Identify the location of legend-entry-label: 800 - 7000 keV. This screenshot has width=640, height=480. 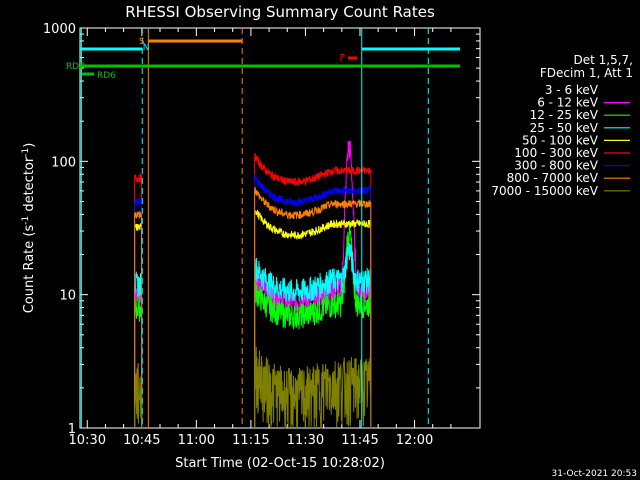
(553, 178).